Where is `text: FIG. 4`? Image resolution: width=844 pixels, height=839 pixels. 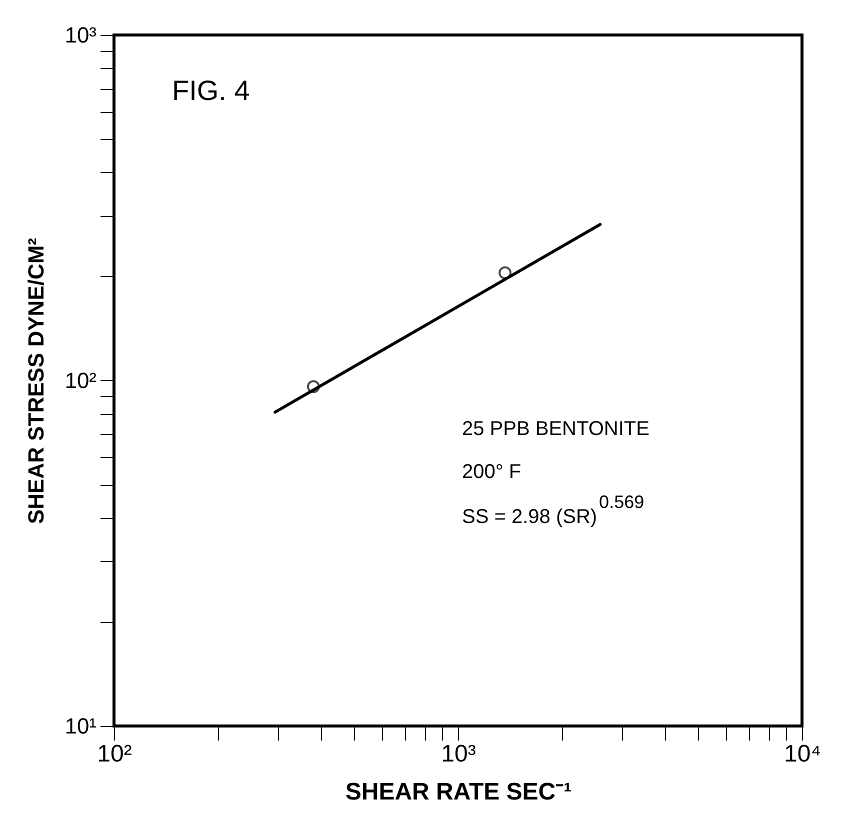 text: FIG. 4 is located at coordinates (211, 90).